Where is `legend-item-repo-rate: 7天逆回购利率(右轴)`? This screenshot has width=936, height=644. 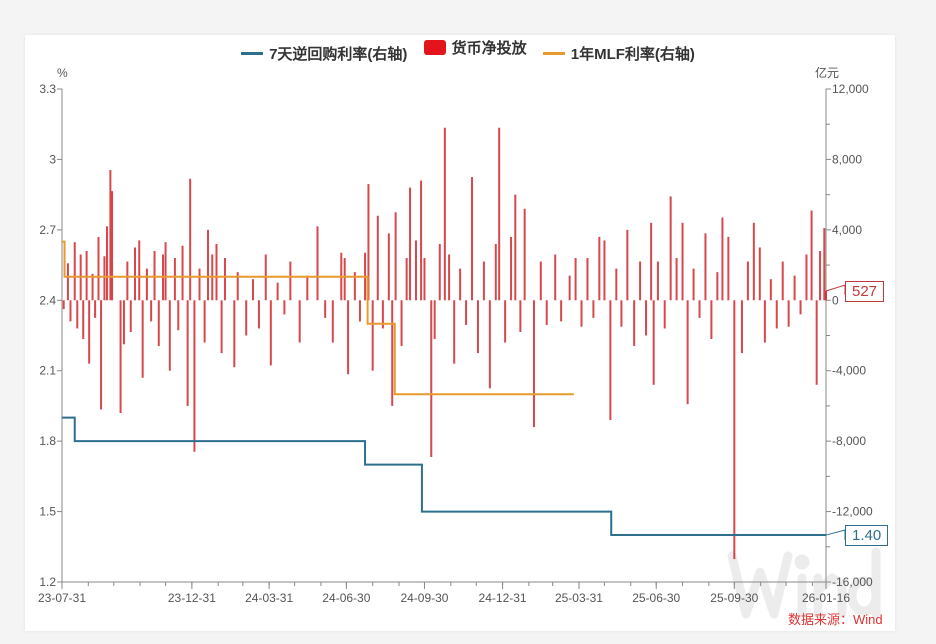
legend-item-repo-rate: 7天逆回购利率(右轴) is located at coordinates (324, 53).